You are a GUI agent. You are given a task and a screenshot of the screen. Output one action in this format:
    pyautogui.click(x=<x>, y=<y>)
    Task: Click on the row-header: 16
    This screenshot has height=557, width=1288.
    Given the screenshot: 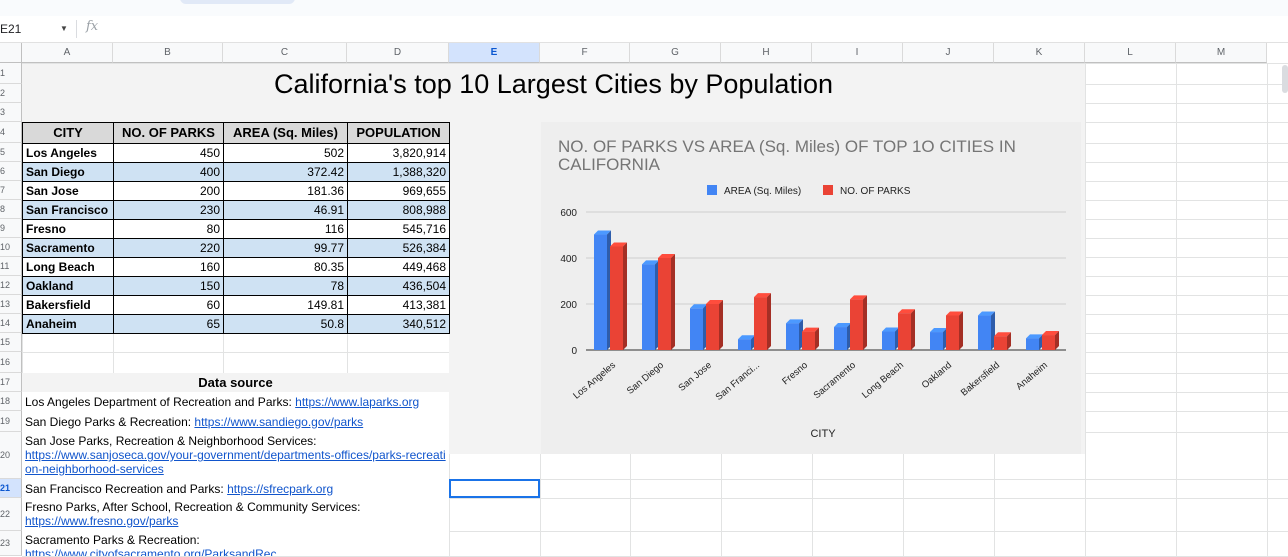 What is the action you would take?
    pyautogui.click(x=11, y=362)
    